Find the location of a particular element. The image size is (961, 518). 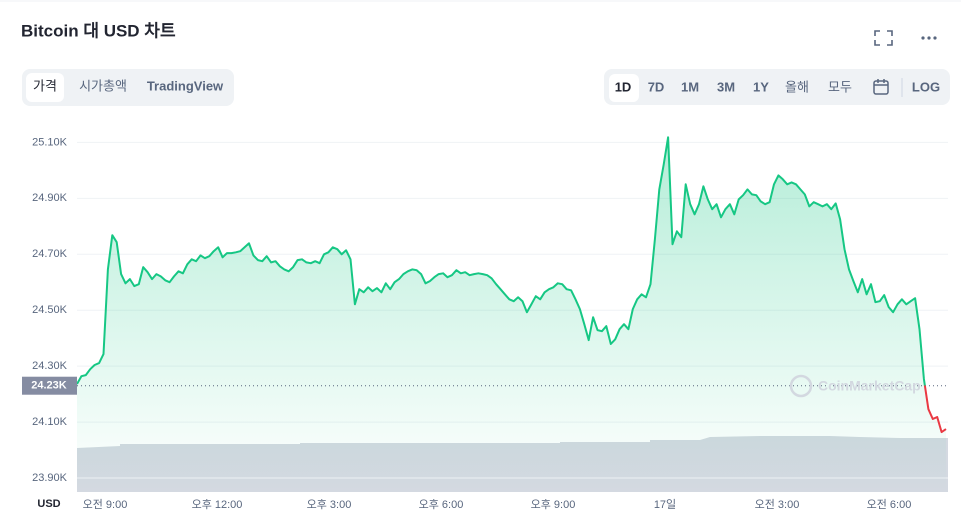

y-tick-label: 24.70K is located at coordinates (50, 254).